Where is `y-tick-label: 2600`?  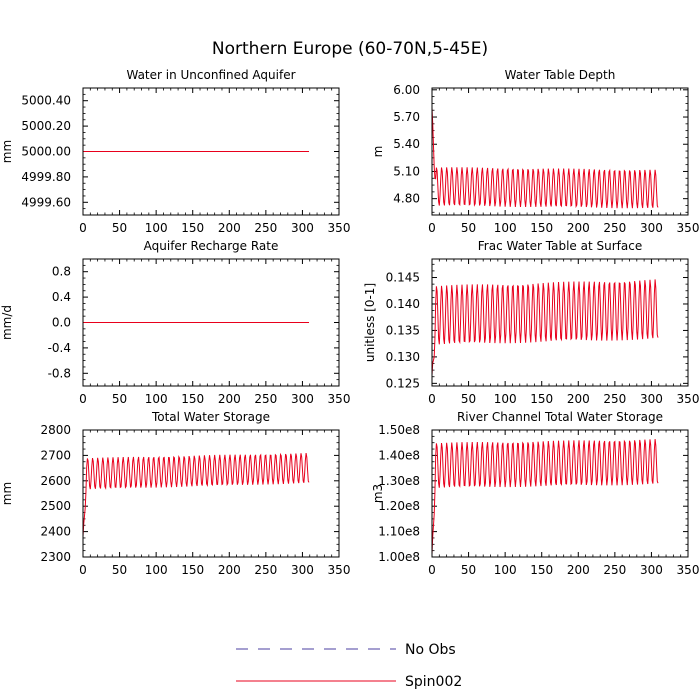 y-tick-label: 2600 is located at coordinates (55, 481).